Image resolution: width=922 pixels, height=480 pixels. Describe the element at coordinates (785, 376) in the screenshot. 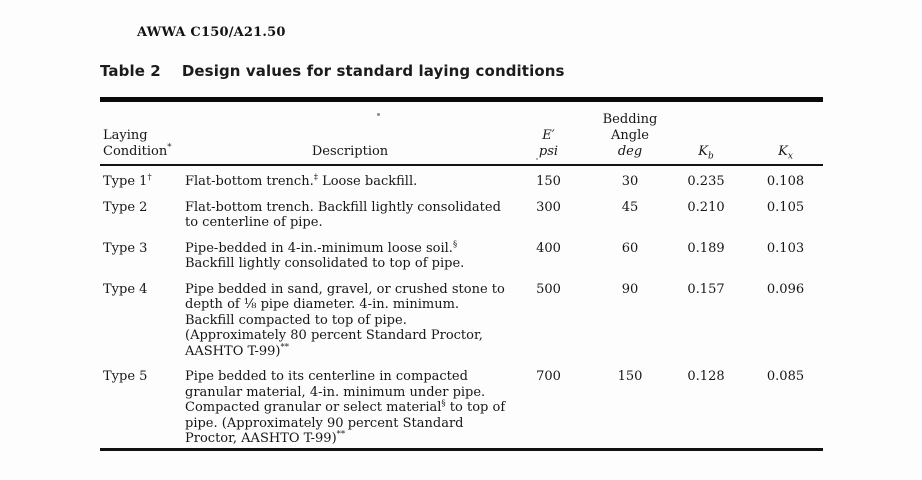

I see `cell-kx: 0.085` at that location.